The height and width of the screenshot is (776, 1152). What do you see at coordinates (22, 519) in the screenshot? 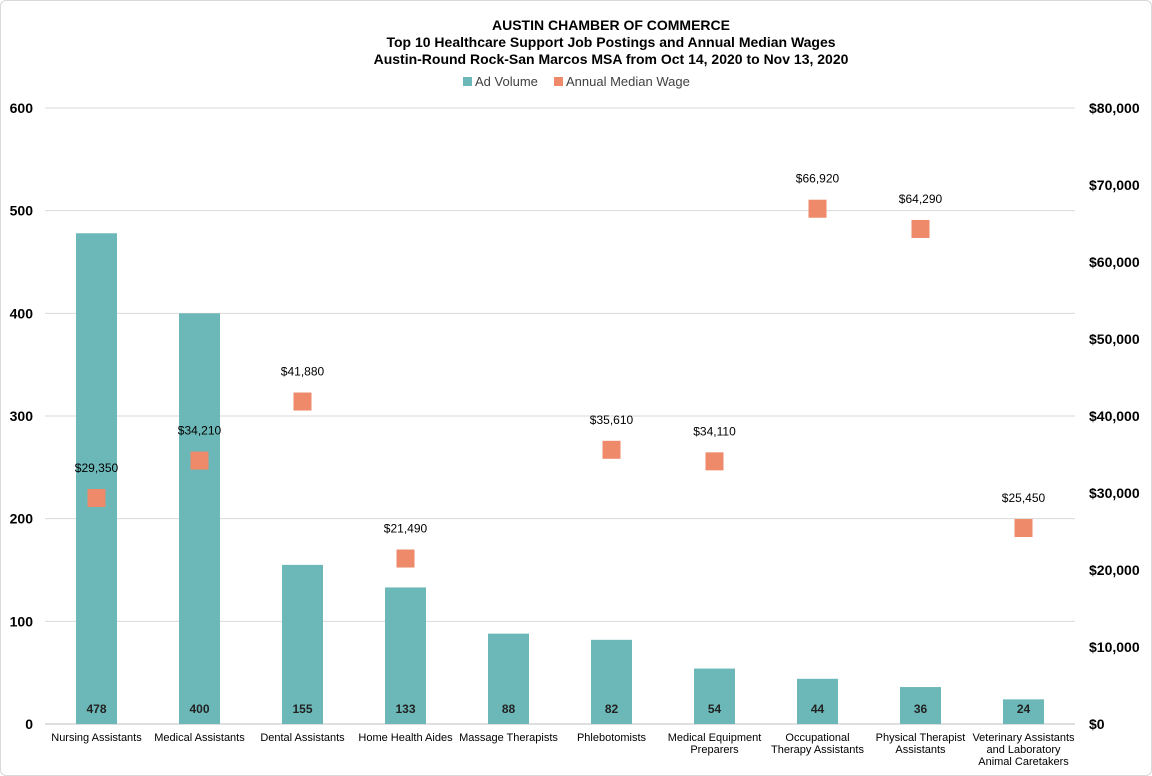
I see `left-axis-tick-label: 200` at bounding box center [22, 519].